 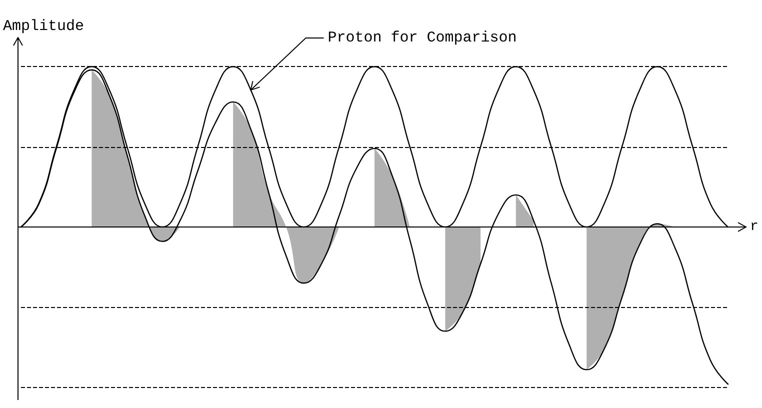 What do you see at coordinates (754, 226) in the screenshot?
I see `x-axis-title: r` at bounding box center [754, 226].